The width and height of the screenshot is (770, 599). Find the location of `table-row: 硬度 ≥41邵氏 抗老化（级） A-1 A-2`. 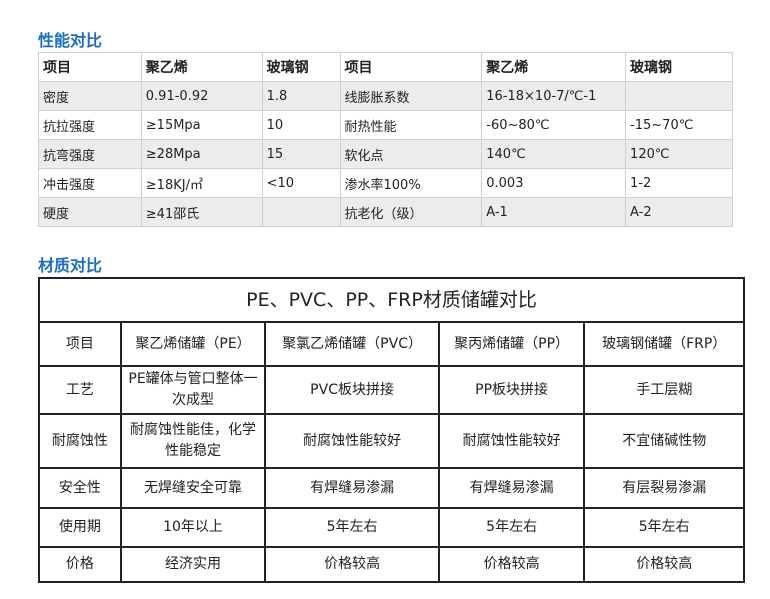

table-row: 硬度 ≥41邵氏 抗老化（级） A-1 A-2 is located at coordinates (385, 212).